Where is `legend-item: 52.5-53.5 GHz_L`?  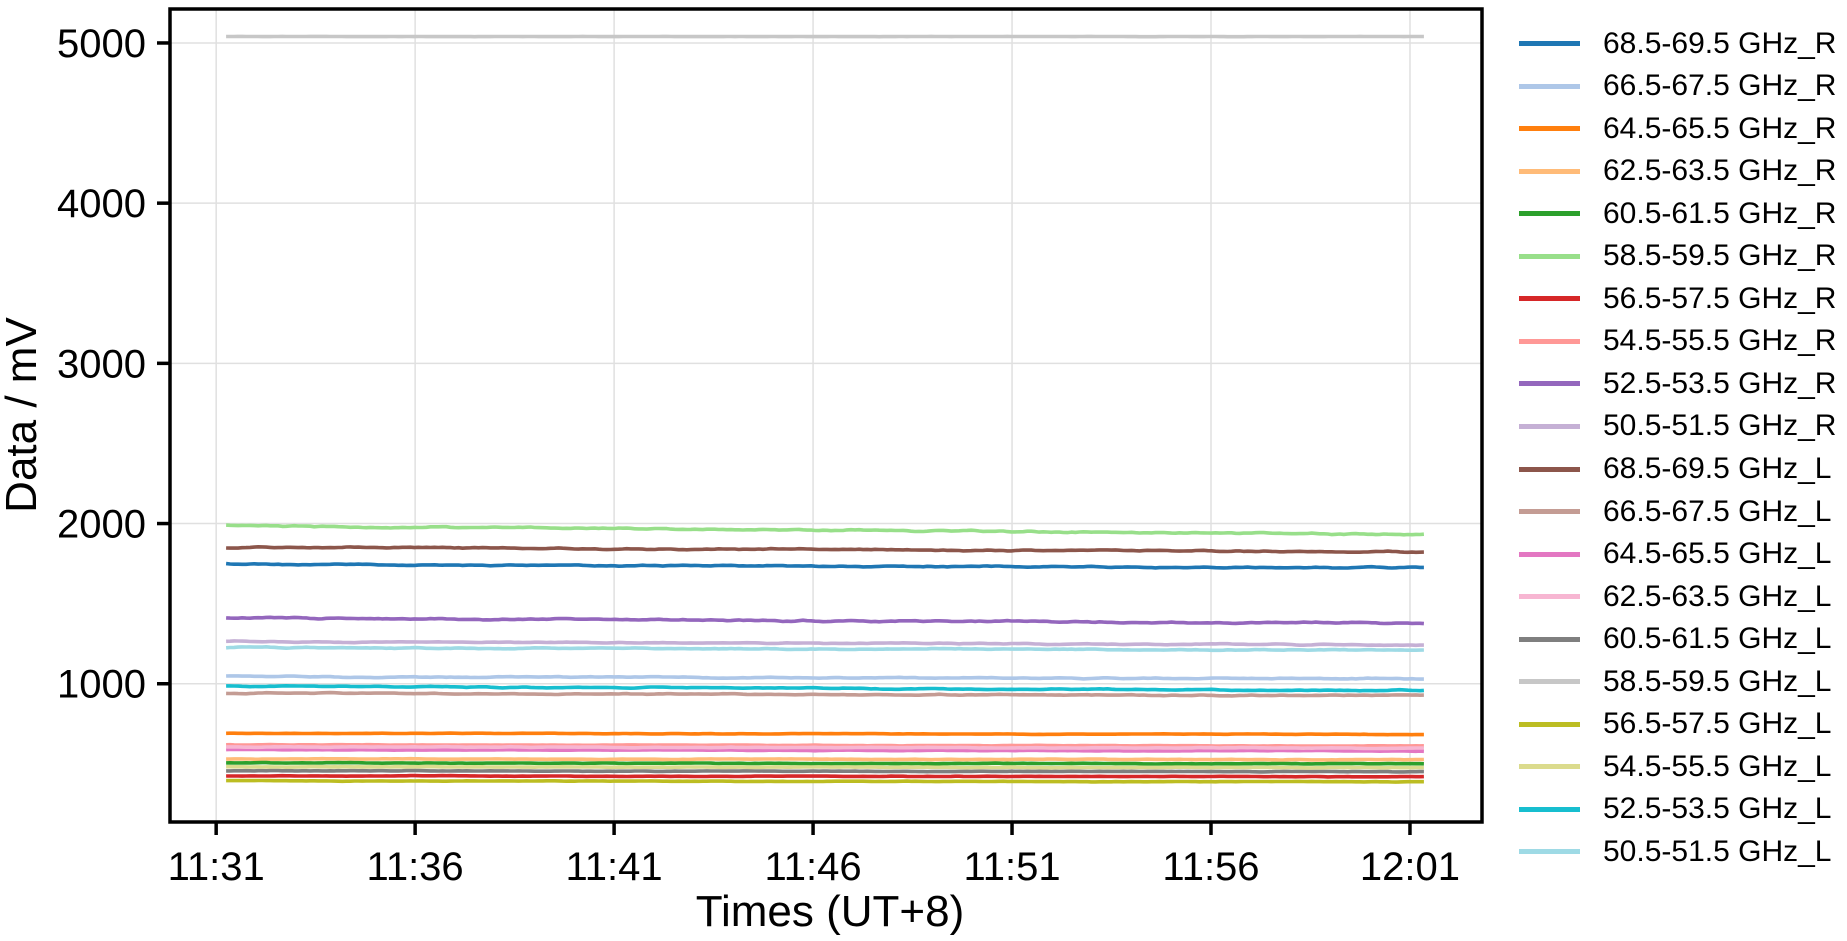
legend-item: 52.5-53.5 GHz_L is located at coordinates (1675, 809).